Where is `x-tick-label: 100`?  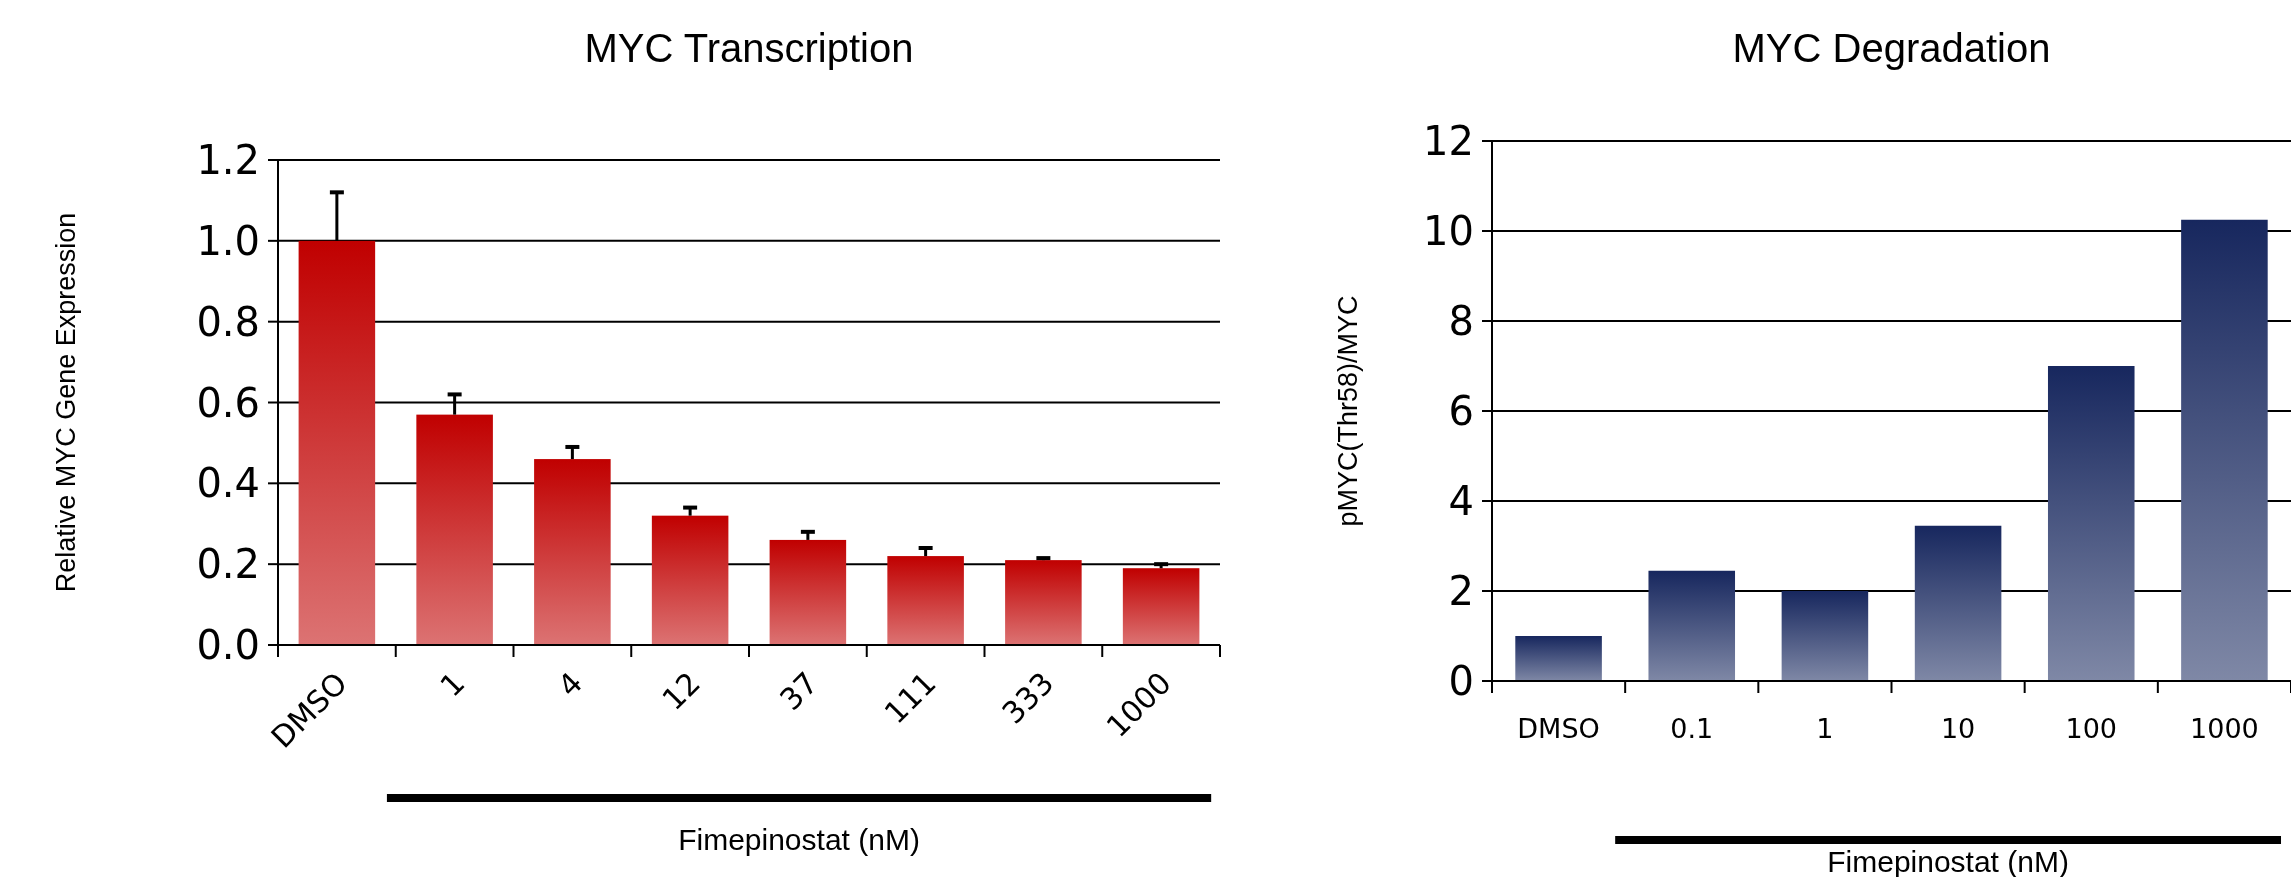
x-tick-label: 100 is located at coordinates (2091, 728).